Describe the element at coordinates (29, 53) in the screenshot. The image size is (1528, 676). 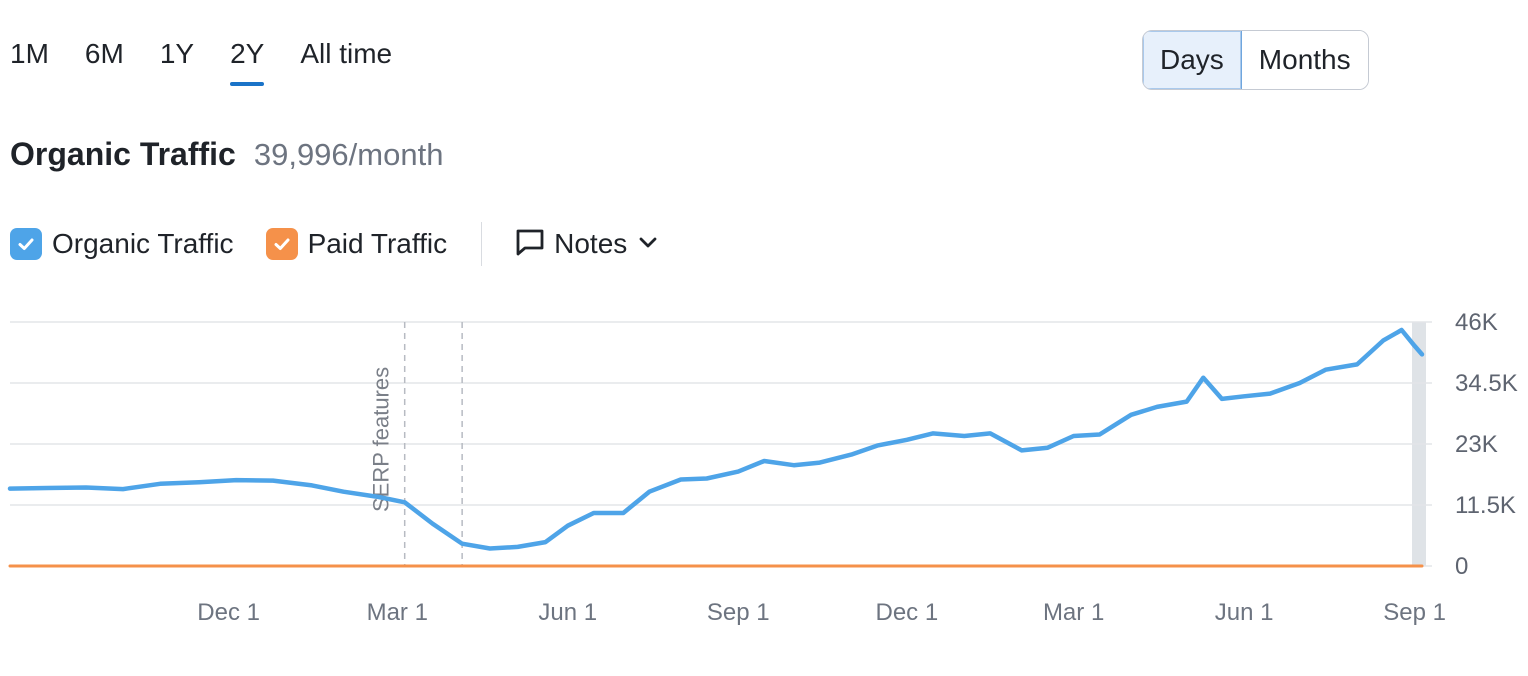
I see `period-tab-1m: 1M` at that location.